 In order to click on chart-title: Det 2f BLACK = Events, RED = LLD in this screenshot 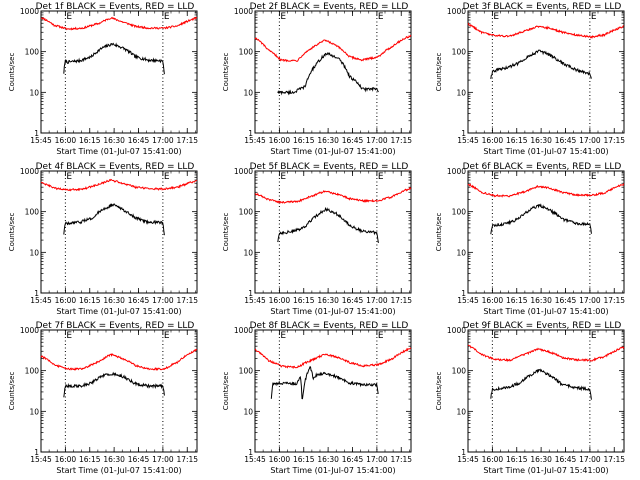, I will do `click(329, 7)`.